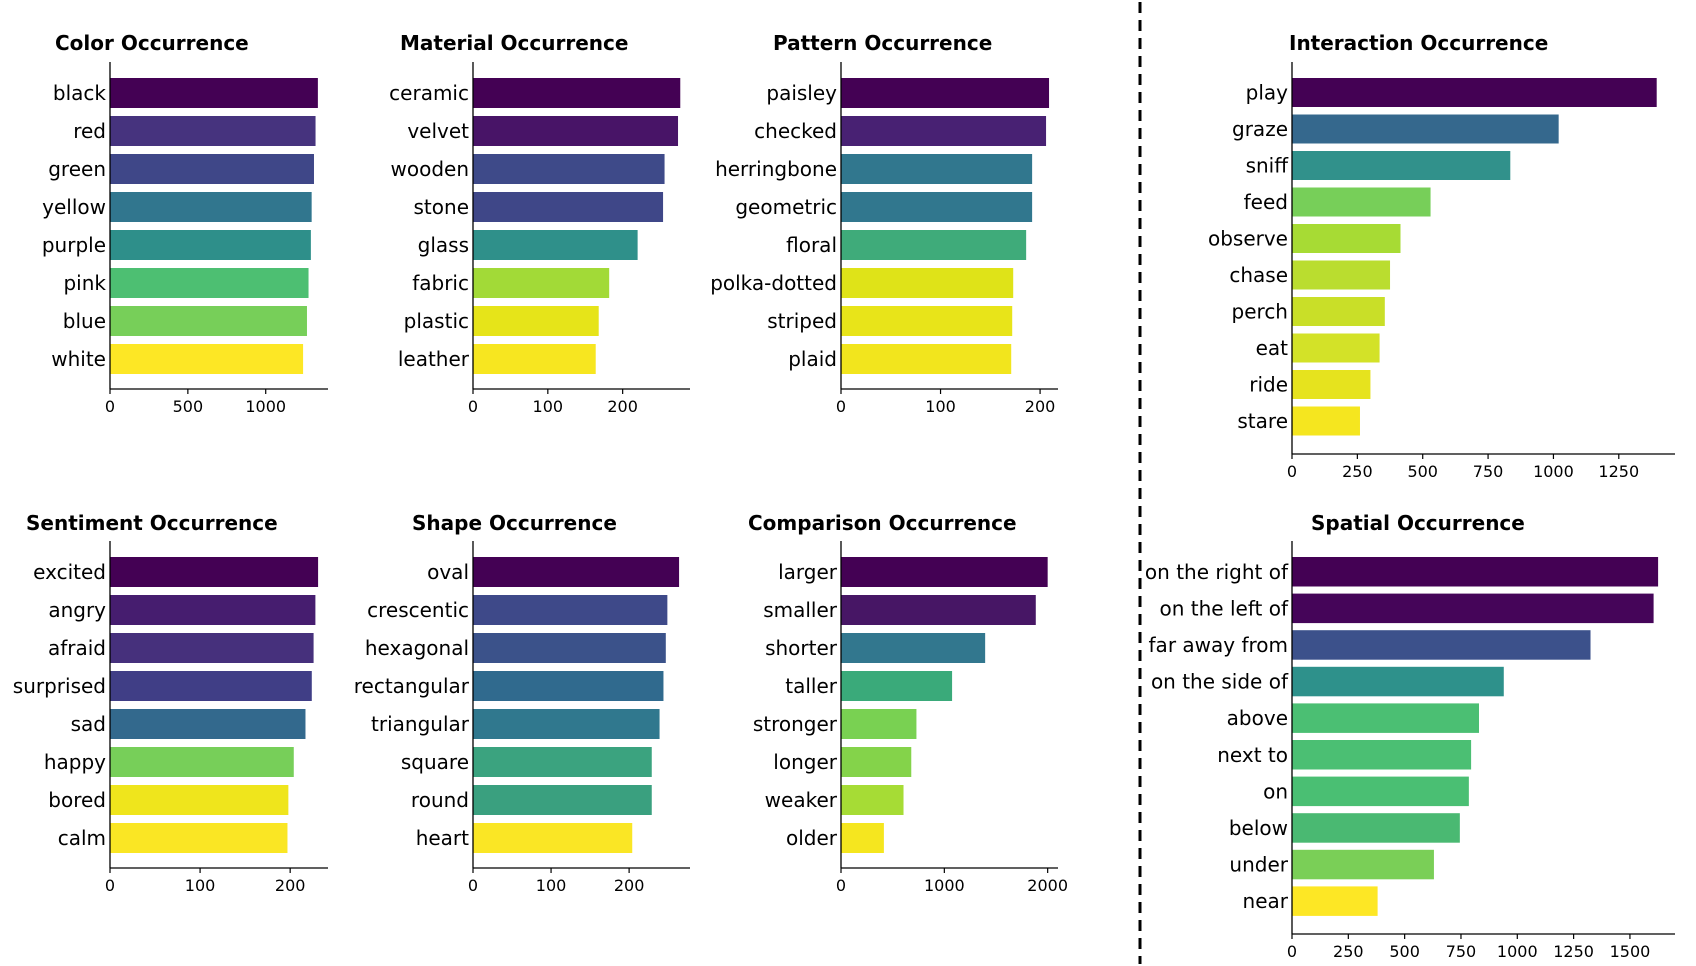 The image size is (1696, 966). I want to click on shape-category-label: crescentic, so click(418, 610).